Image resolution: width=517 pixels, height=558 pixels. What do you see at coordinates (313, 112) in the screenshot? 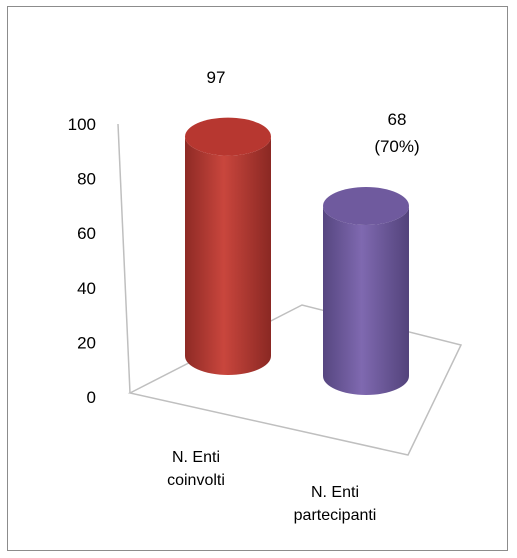
I see `data-labels: 97 68 (70%)` at bounding box center [313, 112].